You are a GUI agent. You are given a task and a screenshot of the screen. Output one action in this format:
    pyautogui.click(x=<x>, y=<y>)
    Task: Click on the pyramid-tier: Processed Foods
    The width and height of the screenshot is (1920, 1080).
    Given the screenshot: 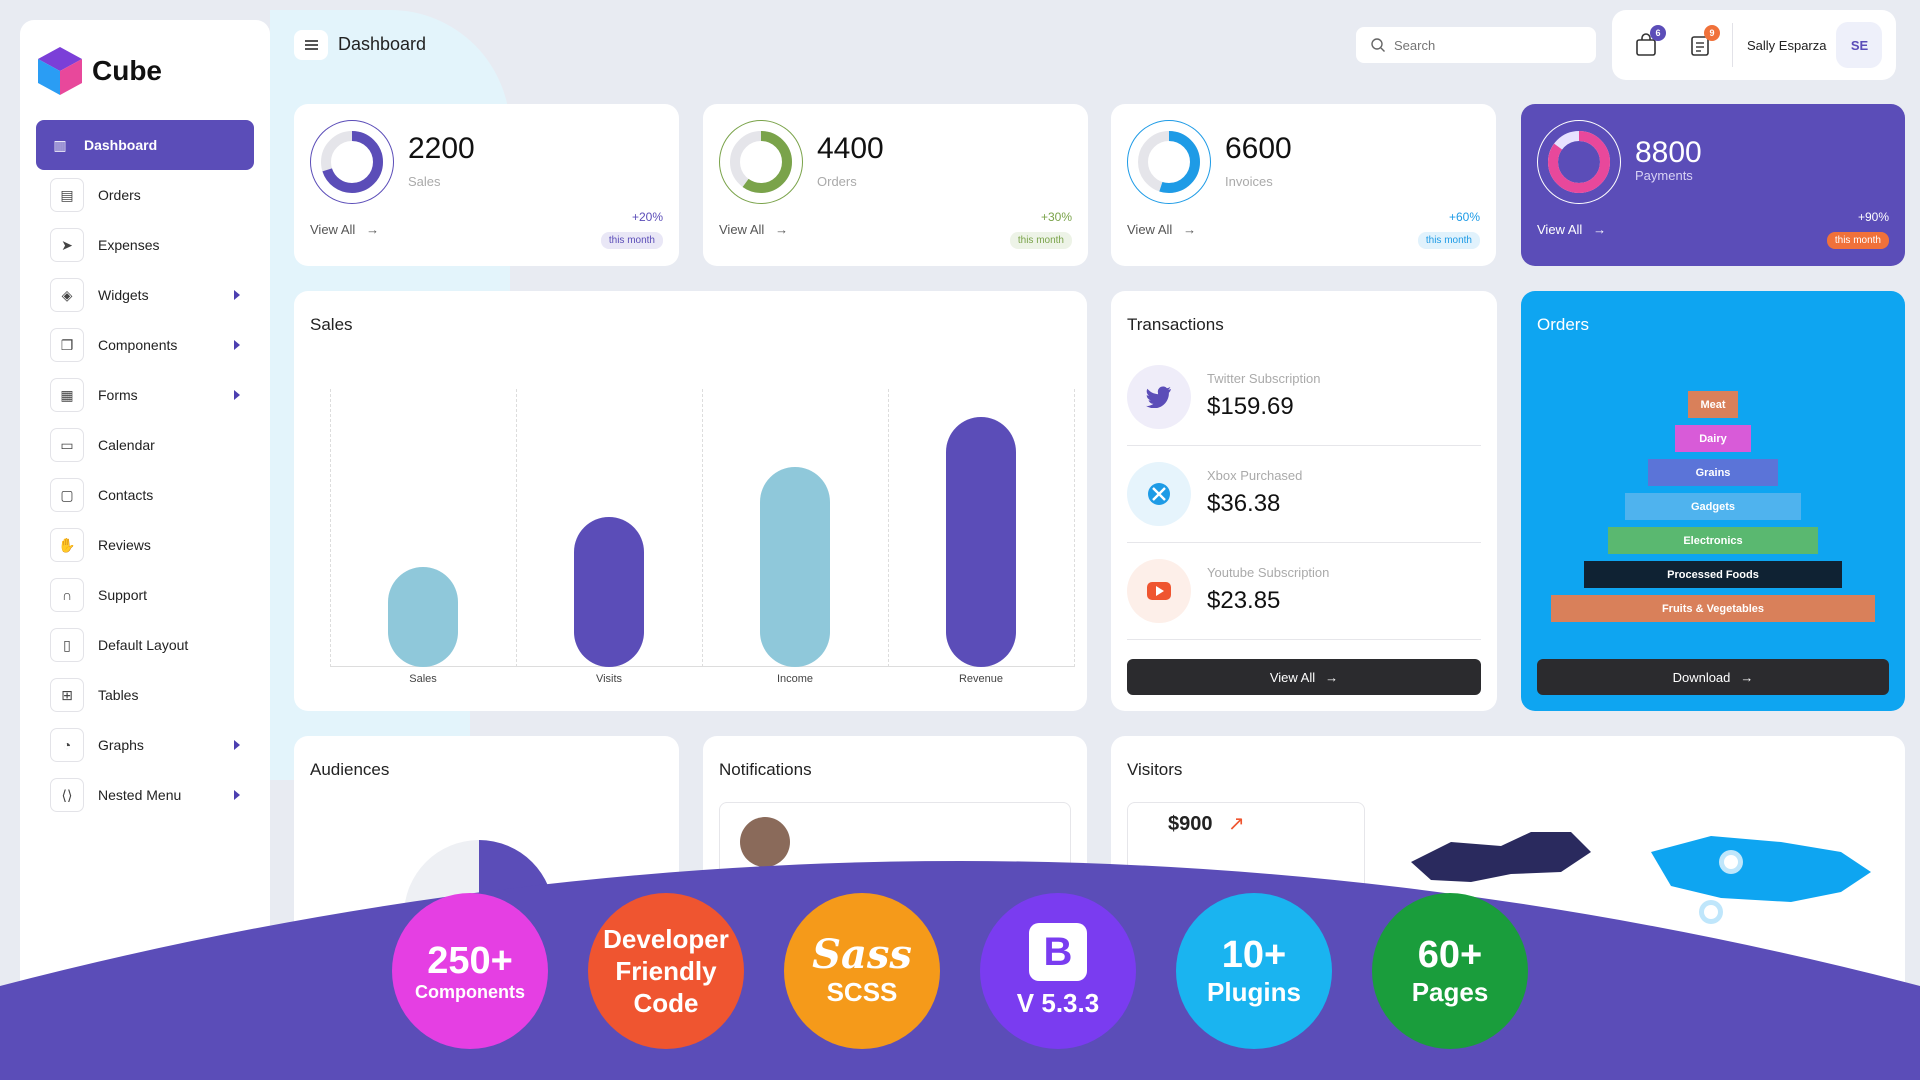 What is the action you would take?
    pyautogui.click(x=1713, y=574)
    